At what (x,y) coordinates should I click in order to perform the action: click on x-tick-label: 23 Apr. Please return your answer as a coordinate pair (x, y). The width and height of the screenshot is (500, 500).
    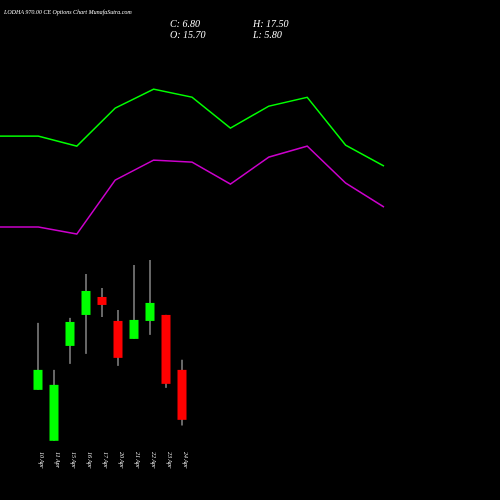
    Looking at the image, I should click on (169, 460).